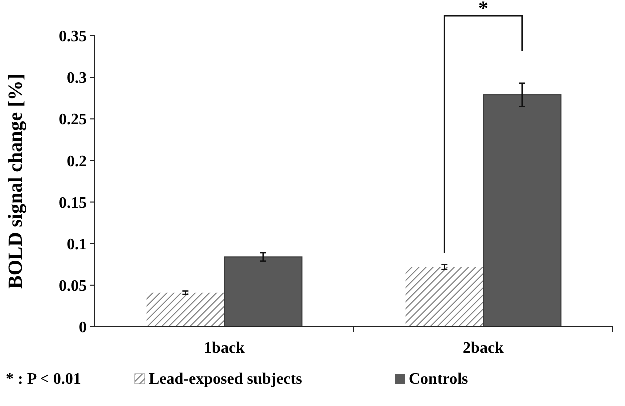 Image resolution: width=625 pixels, height=406 pixels. Describe the element at coordinates (73, 203) in the screenshot. I see `y-tick-label: 0.15` at that location.